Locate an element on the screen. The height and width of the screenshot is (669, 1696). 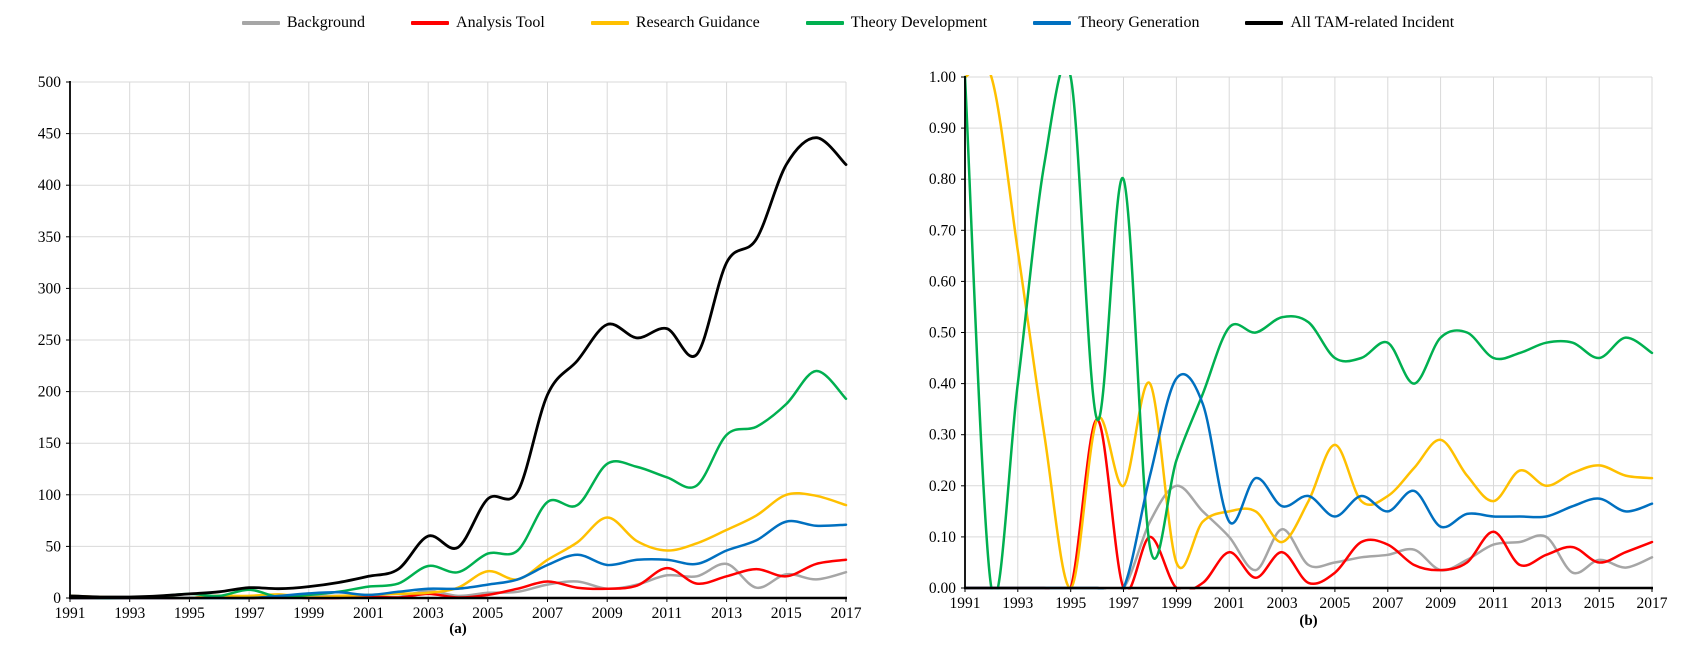
legend-item-theory-generation: Theory Generation is located at coordinates (1116, 23).